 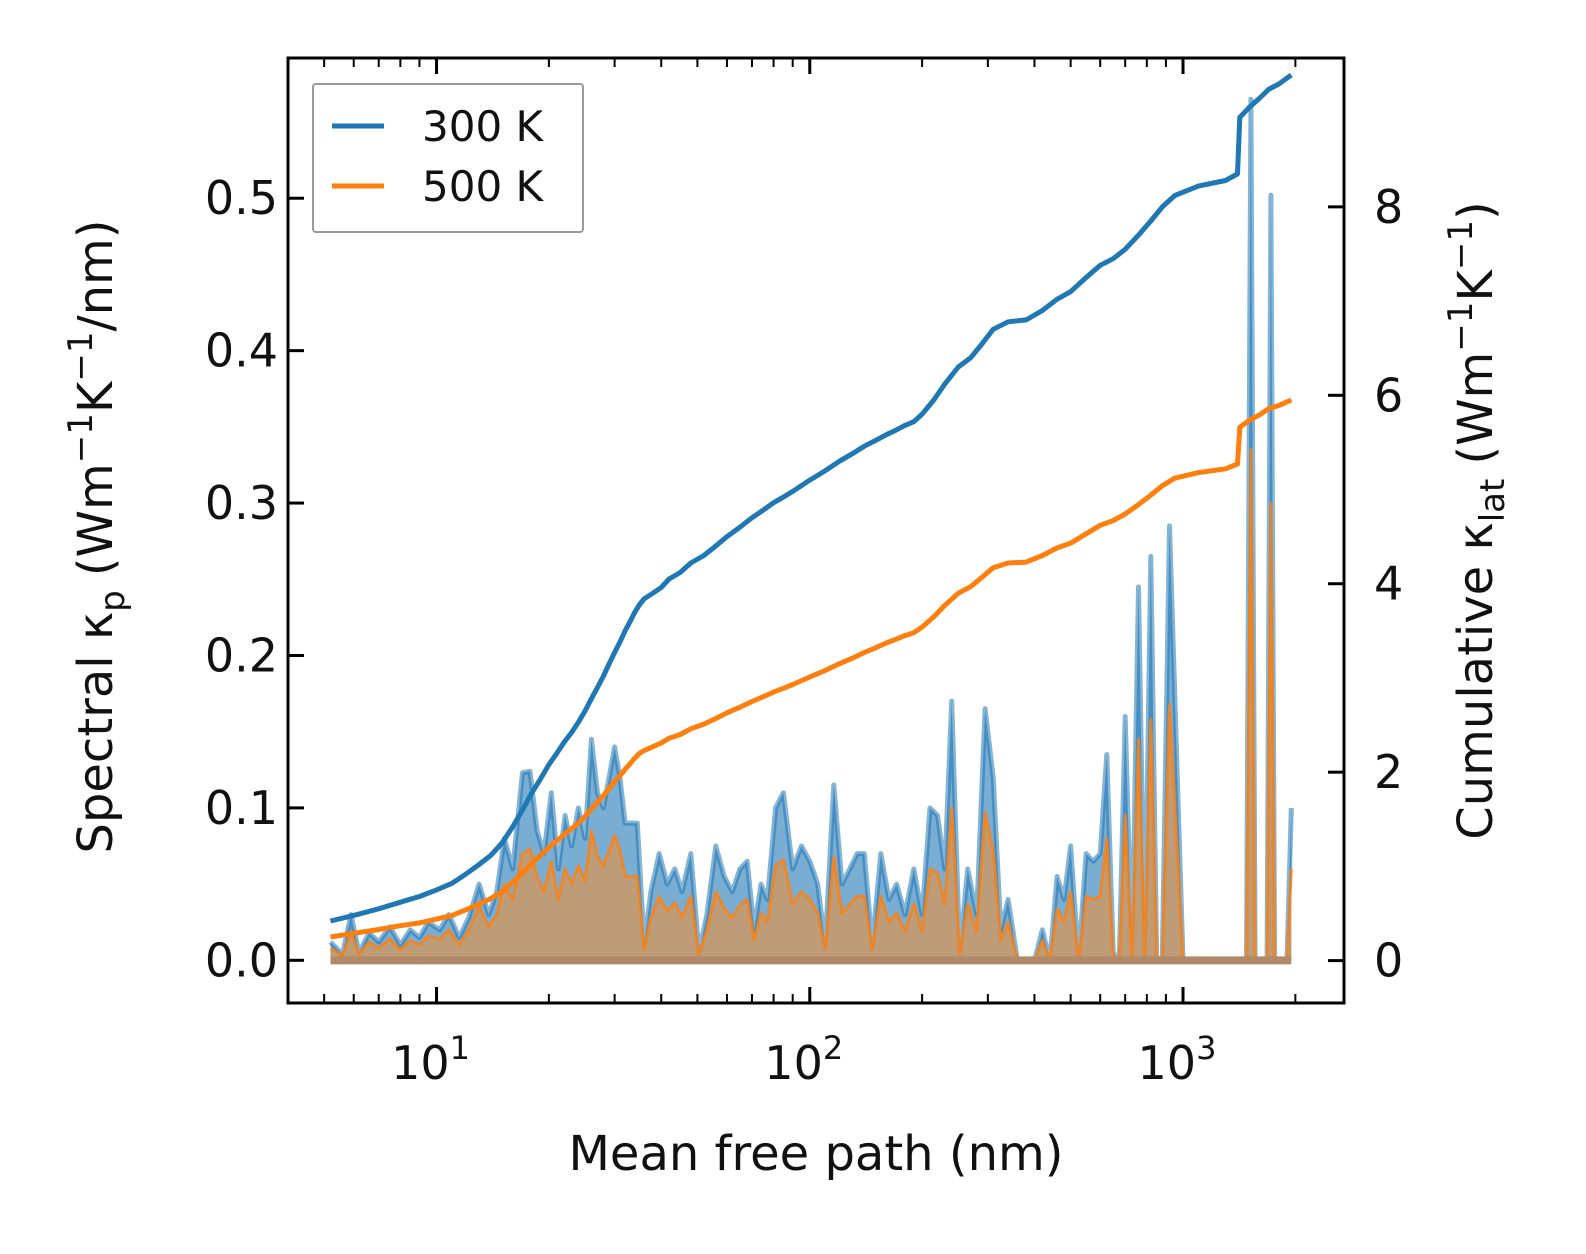 I want to click on y-right-sup1: −1, so click(x=1461, y=327).